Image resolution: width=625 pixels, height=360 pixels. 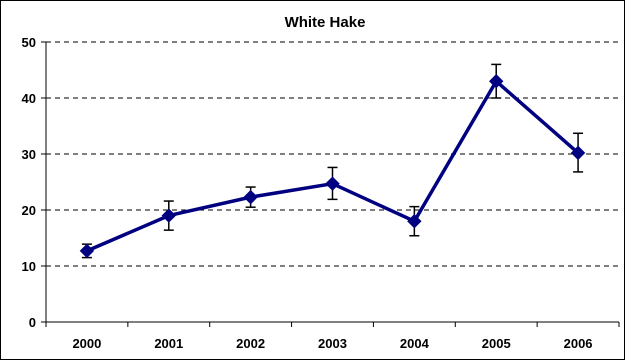 What do you see at coordinates (496, 81) in the screenshot?
I see `data-point-2005` at bounding box center [496, 81].